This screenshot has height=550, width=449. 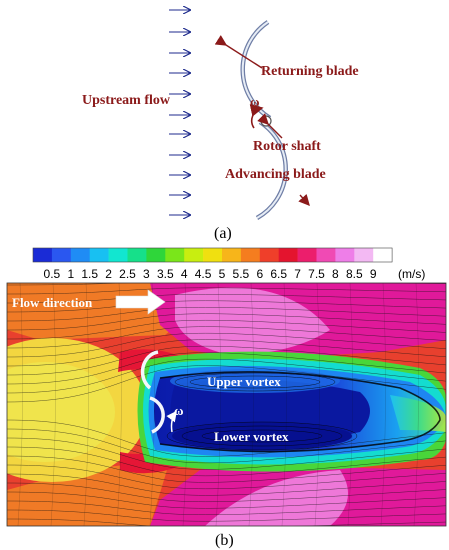 I want to click on colorbar-tick-label: 8, so click(x=335, y=274).